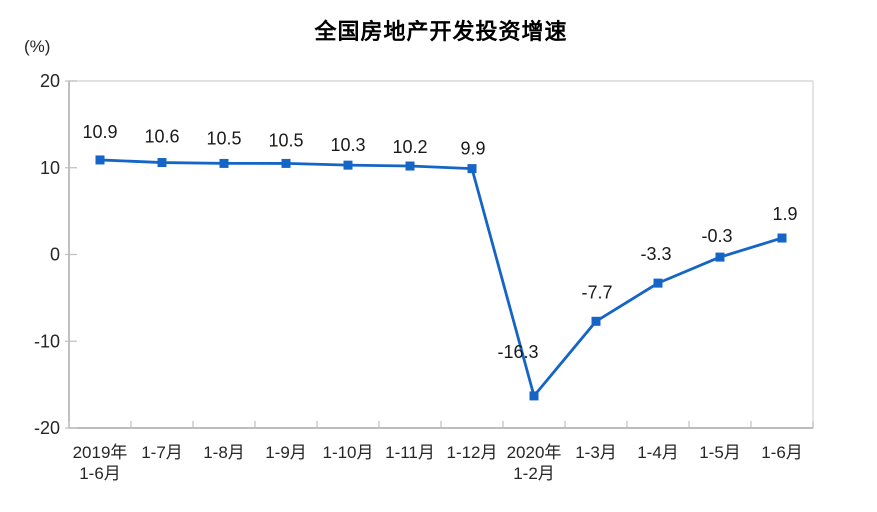 This screenshot has width=877, height=512. I want to click on x-category-label: 1-5月, so click(720, 452).